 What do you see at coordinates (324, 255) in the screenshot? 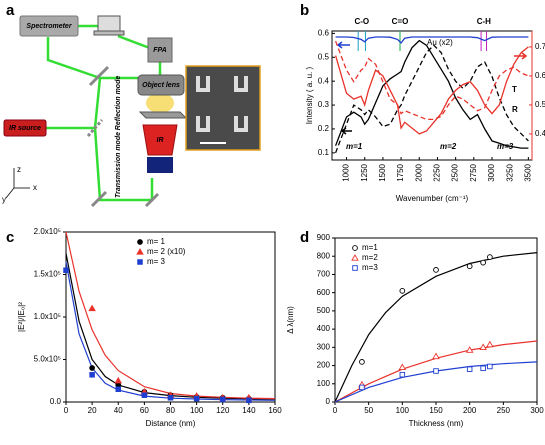
I see `y-tick-label: 800` at bounding box center [324, 255].